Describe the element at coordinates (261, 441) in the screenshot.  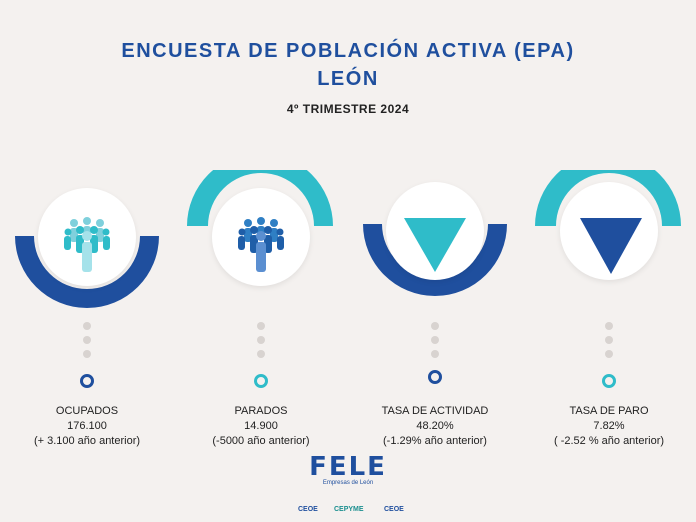
I see `card-change: (-5000 año anterior)` at that location.